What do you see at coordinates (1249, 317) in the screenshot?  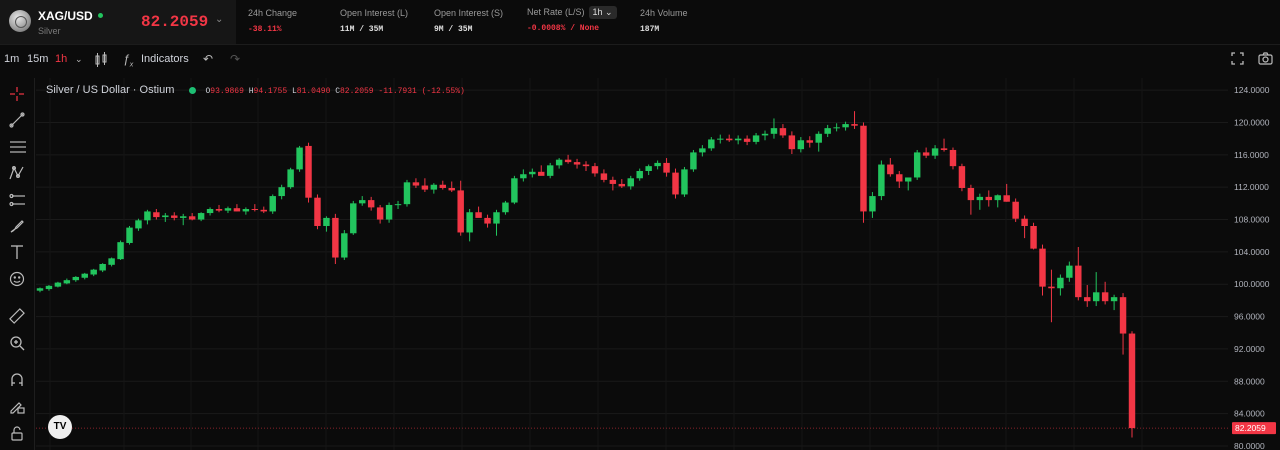 I see `y-tick-label: 96.0000` at bounding box center [1249, 317].